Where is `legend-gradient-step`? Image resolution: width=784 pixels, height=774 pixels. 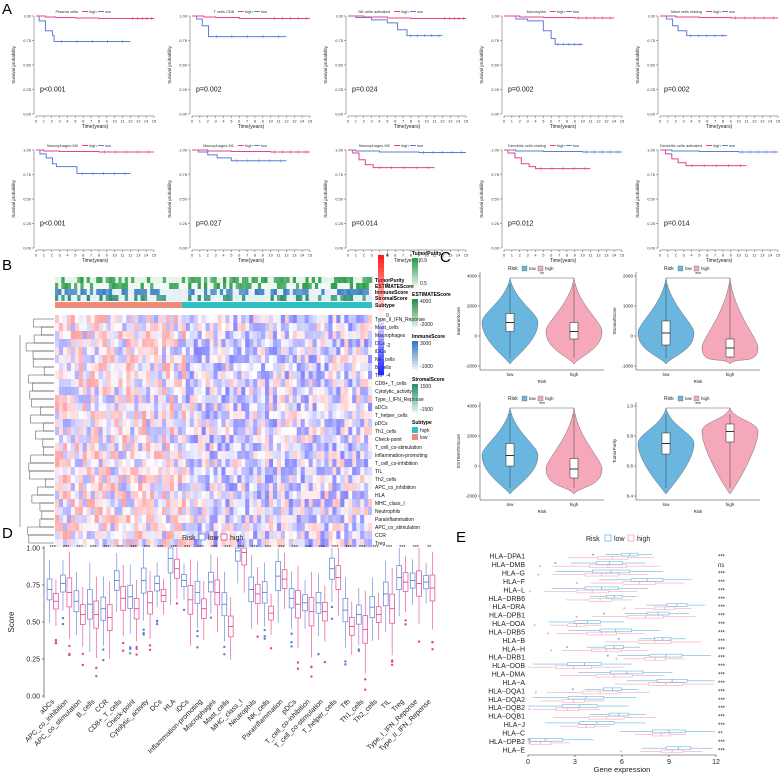 legend-gradient-step is located at coordinates (415, 271).